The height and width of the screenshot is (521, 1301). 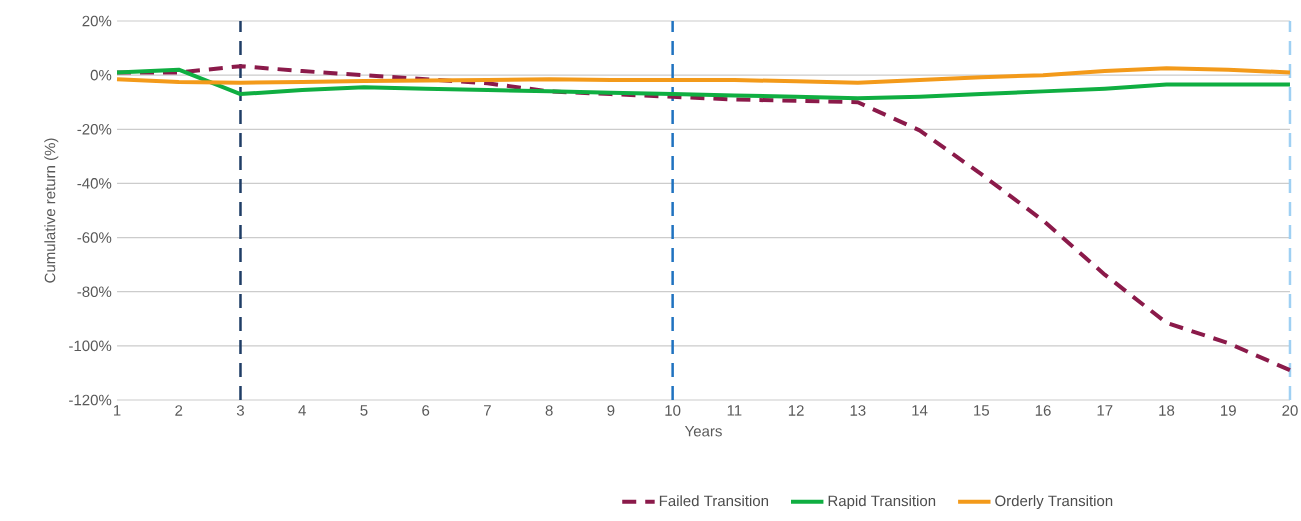 What do you see at coordinates (673, 410) in the screenshot?
I see `x-tick-label: 10` at bounding box center [673, 410].